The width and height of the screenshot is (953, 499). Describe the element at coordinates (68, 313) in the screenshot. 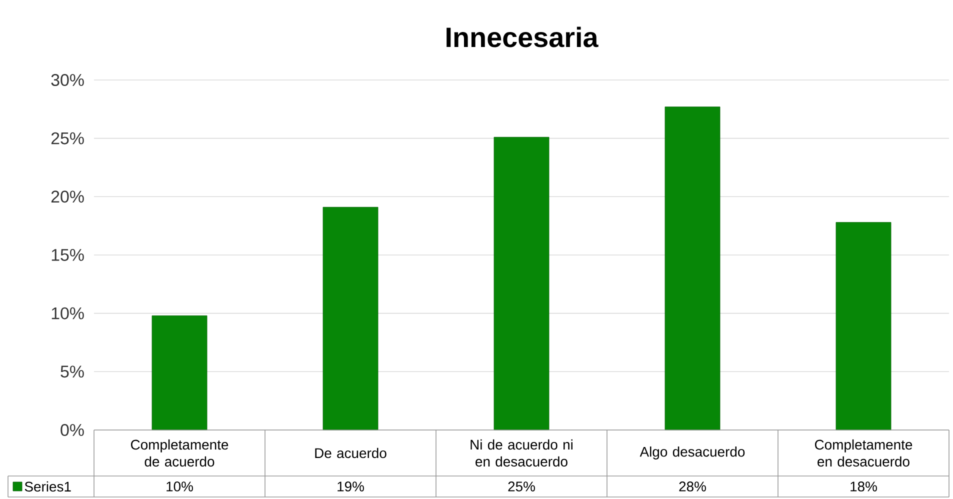

I see `y-tick-label: 10%` at that location.